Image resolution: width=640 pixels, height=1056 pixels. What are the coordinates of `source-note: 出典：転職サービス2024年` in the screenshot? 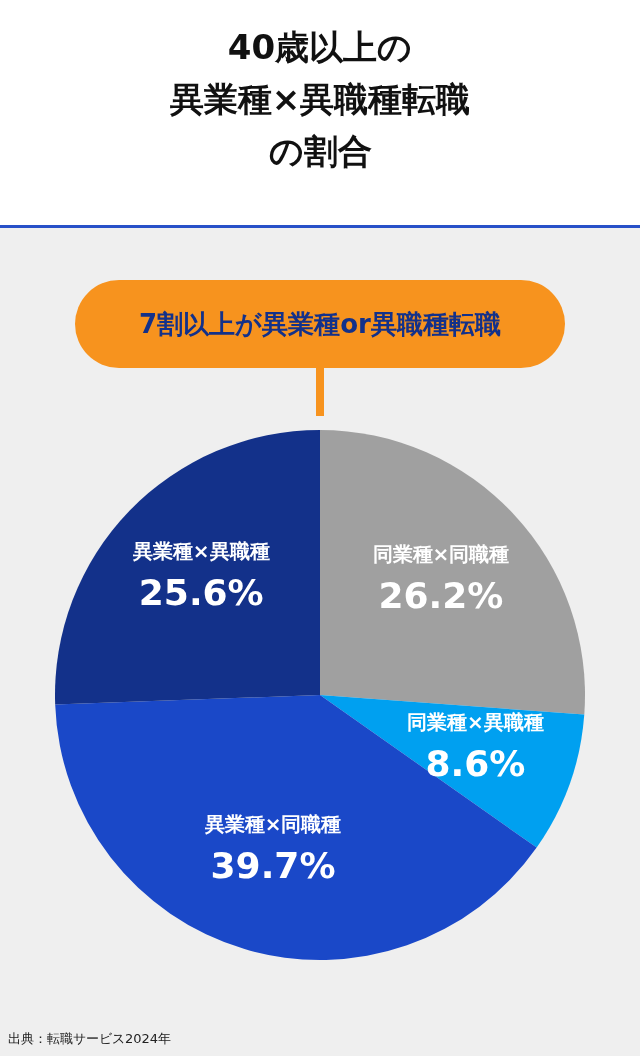 It's located at (90, 1039).